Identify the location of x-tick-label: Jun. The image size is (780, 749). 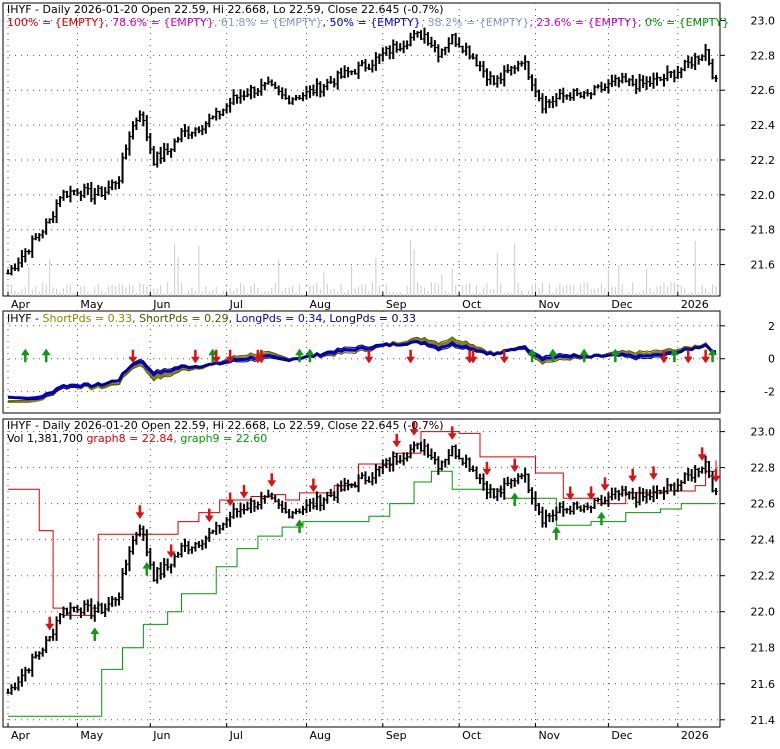
(161, 304).